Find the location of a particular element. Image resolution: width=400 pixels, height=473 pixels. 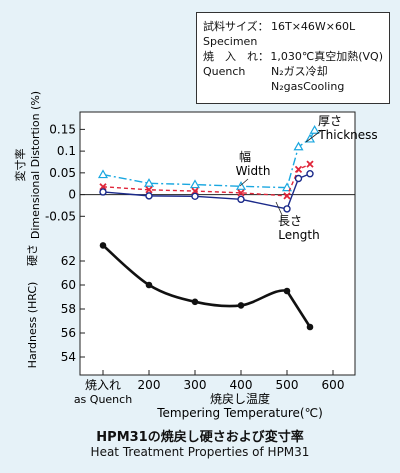

spec-row: 焼 入 れ： 1,030℃真空加熱(VQ) is located at coordinates (293, 56).